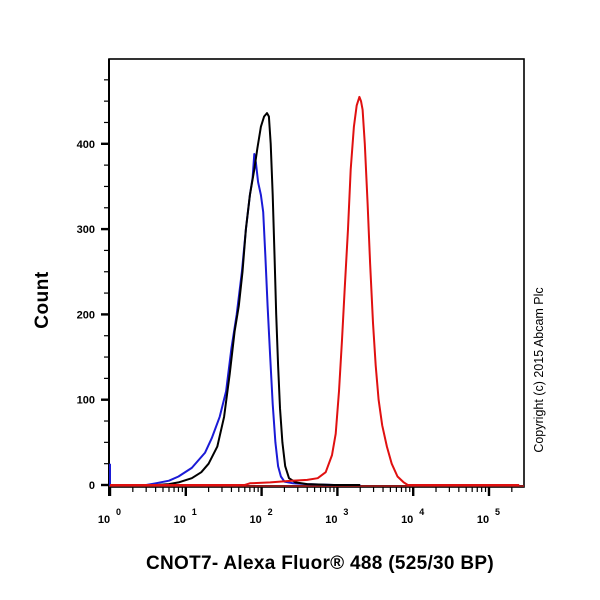 This screenshot has height=600, width=600. I want to click on svg-text: 1, so click(194, 512).